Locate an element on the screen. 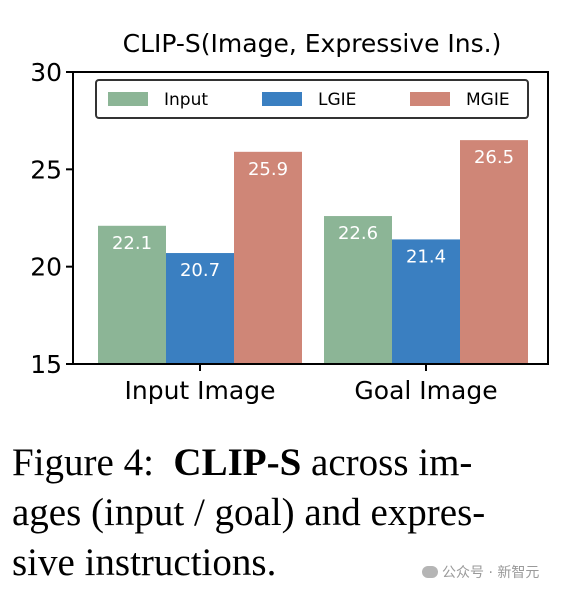 The image size is (580, 596). watermark: 公众号 · 新智元 is located at coordinates (480, 572).